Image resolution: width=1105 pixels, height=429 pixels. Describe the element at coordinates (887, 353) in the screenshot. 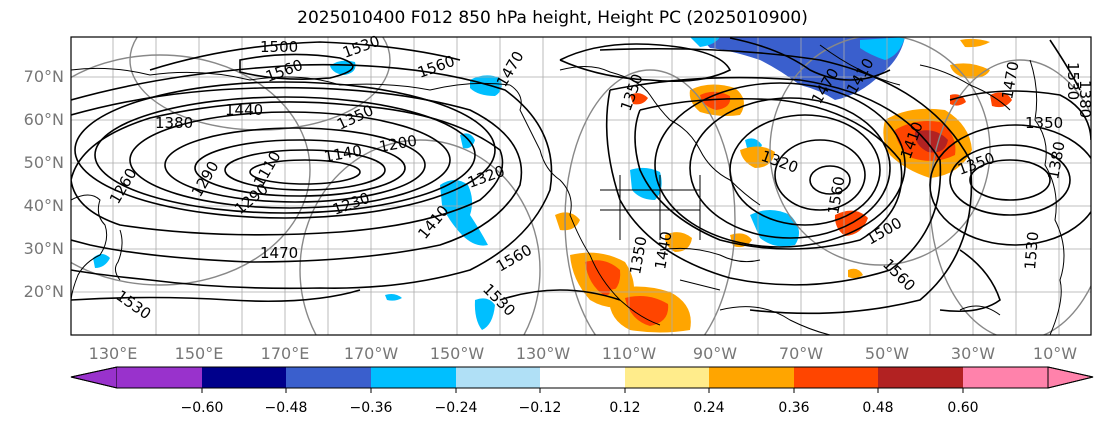

I see `lon-label: 50°W` at that location.